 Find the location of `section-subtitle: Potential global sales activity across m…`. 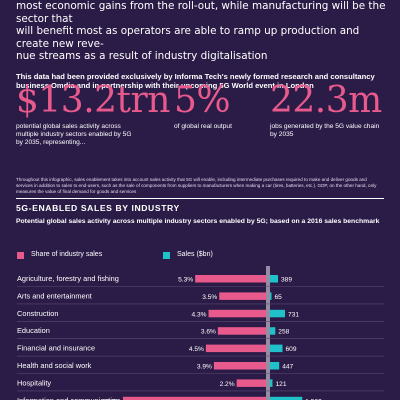

section-subtitle: Potential global sales activity across m… is located at coordinates (198, 221).